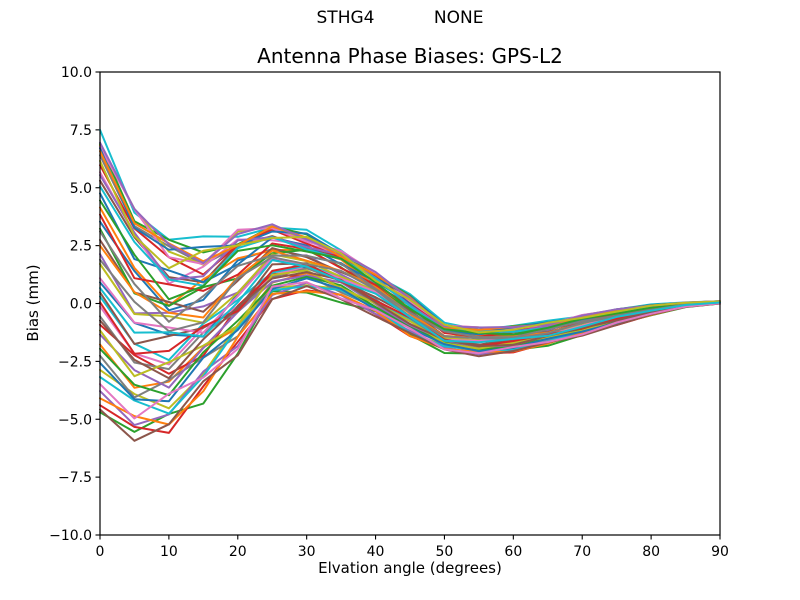 This screenshot has height=600, width=800. Describe the element at coordinates (70, 536) in the screenshot. I see `y-tick-label: −10.0` at that location.